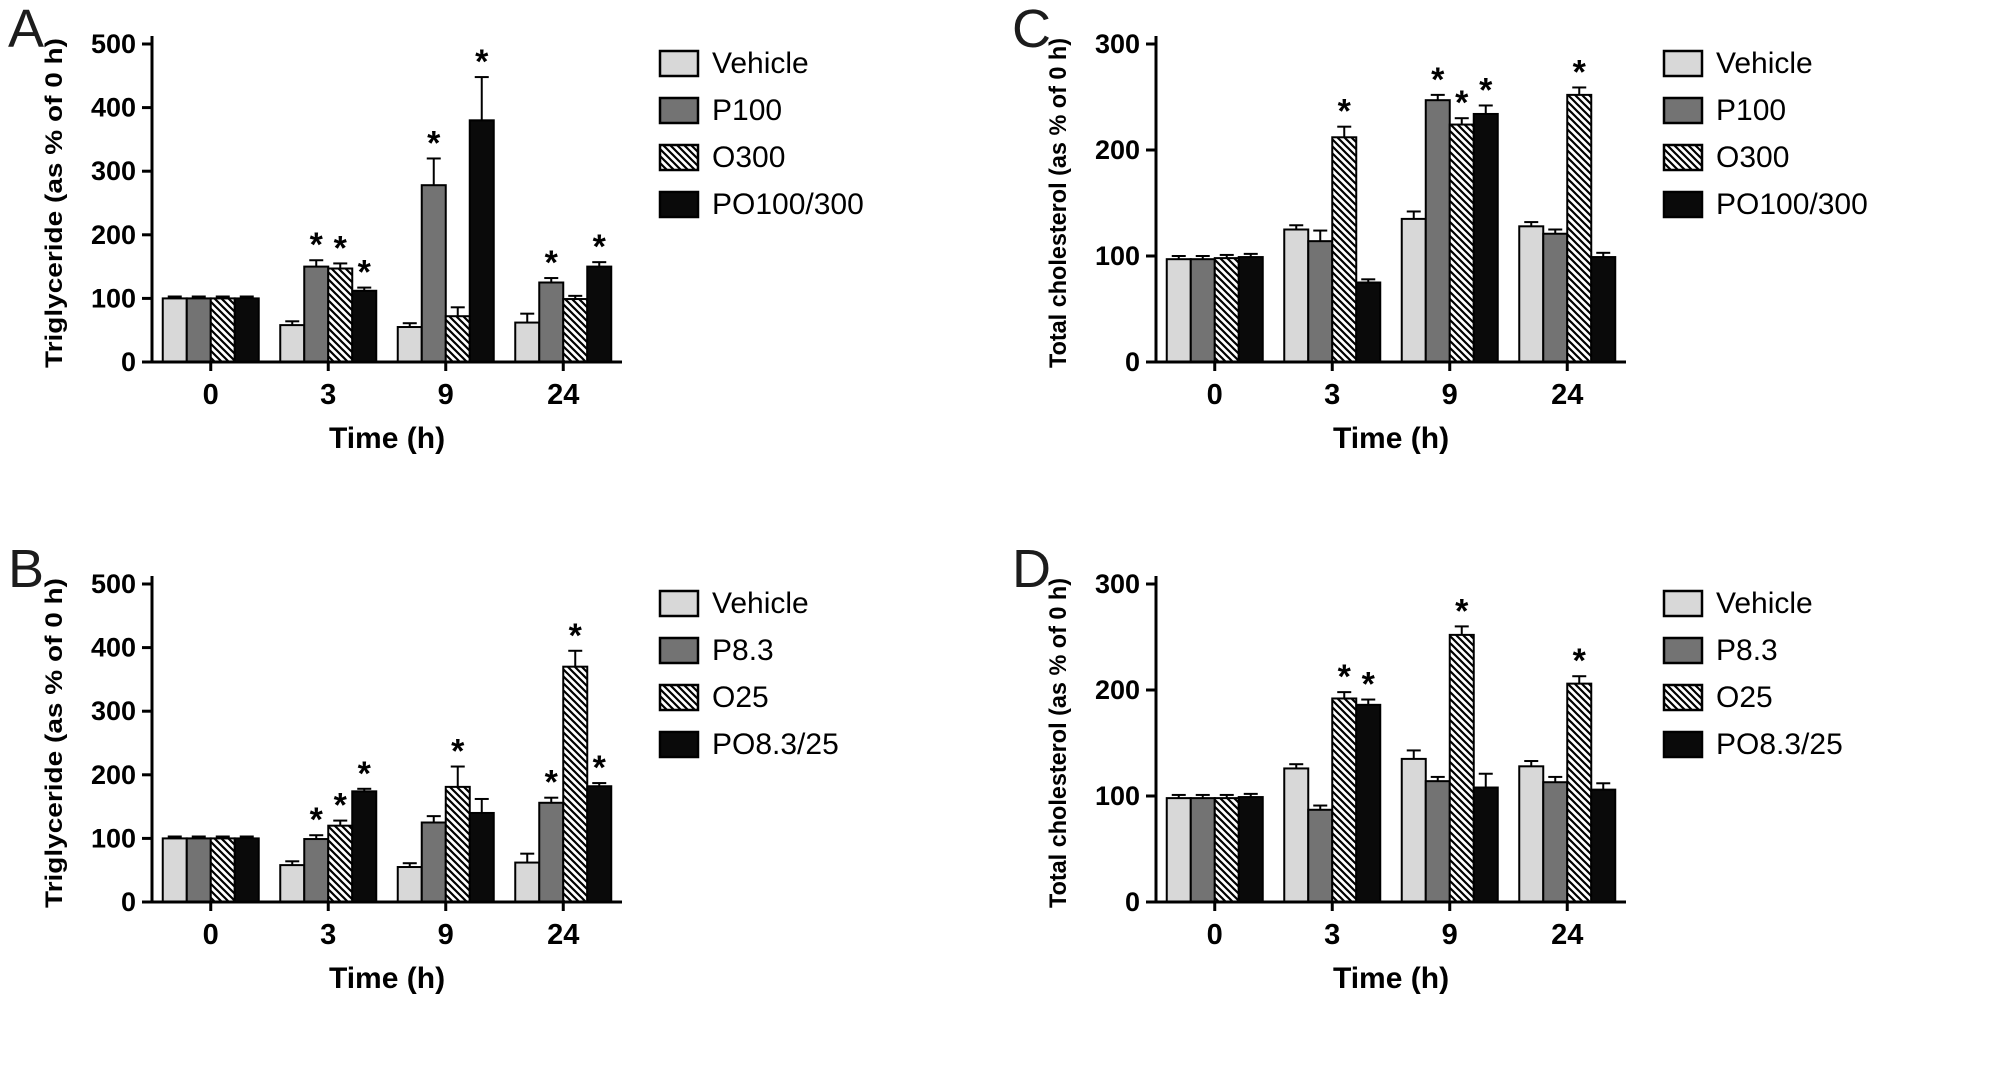  What do you see at coordinates (1320, 301) in the screenshot?
I see `bar-P100-t3` at bounding box center [1320, 301].